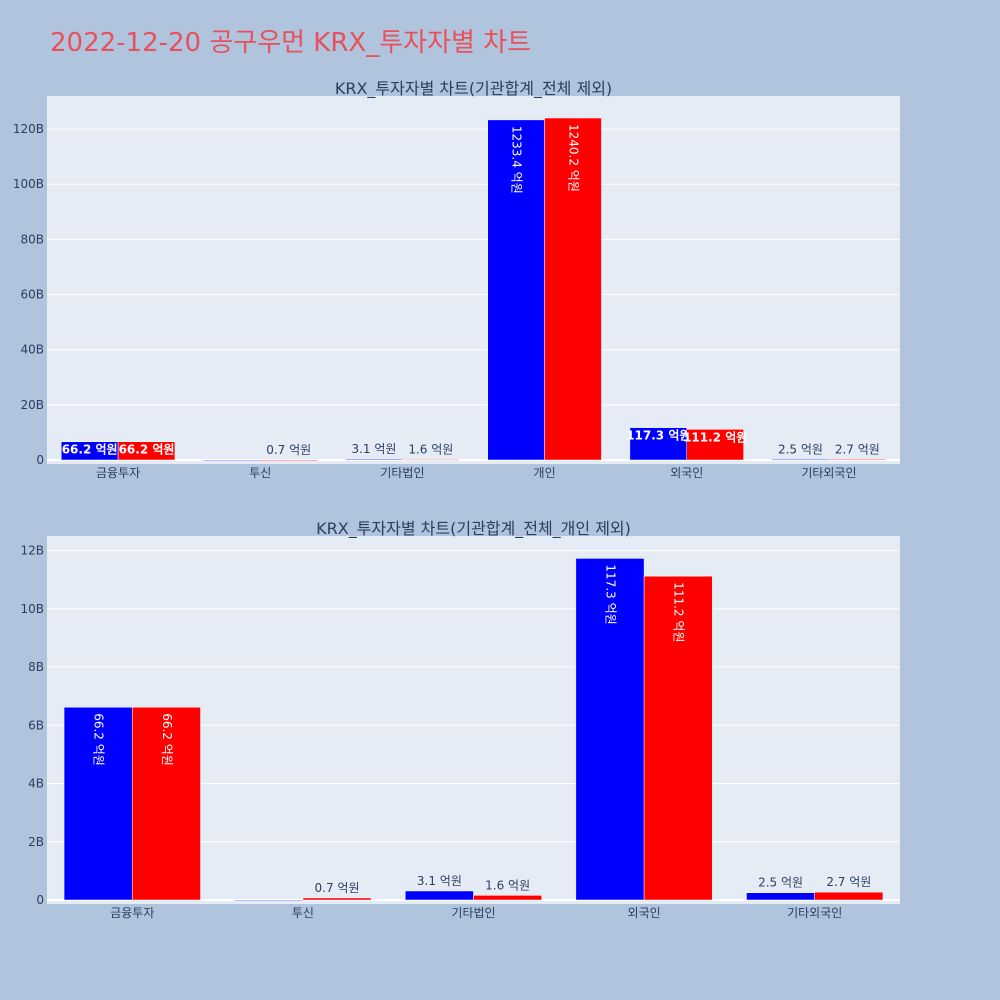 This screenshot has width=1000, height=1000. Describe the element at coordinates (36, 725) in the screenshot. I see `y-tick-label: 6B` at that location.